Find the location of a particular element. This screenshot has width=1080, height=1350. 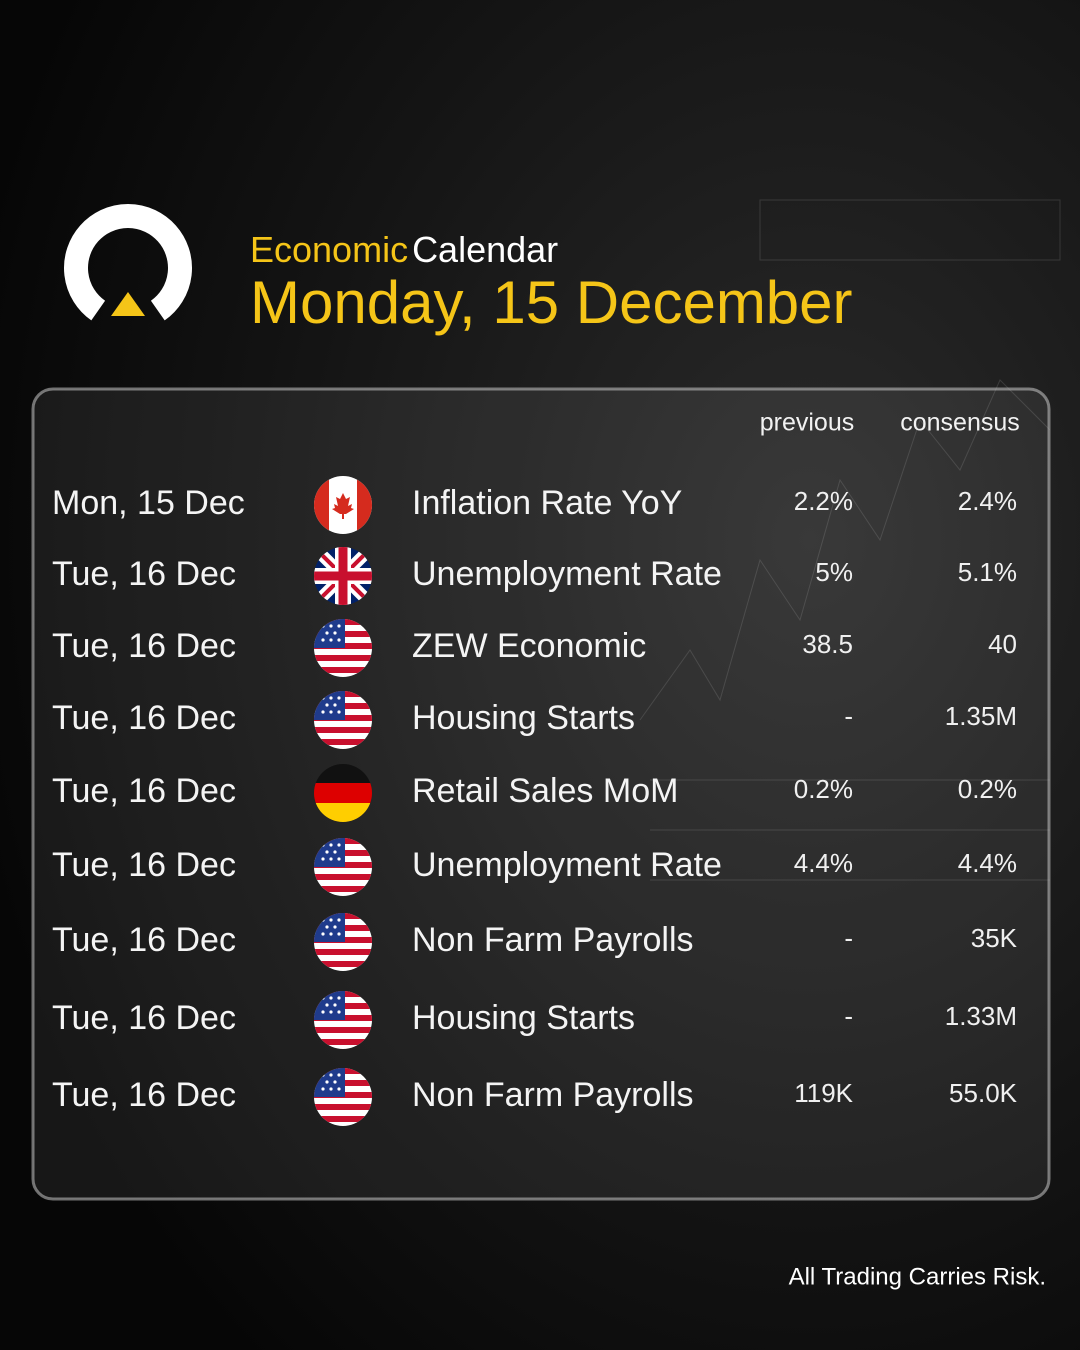

consensus-value: 0.2% is located at coordinates (987, 789).